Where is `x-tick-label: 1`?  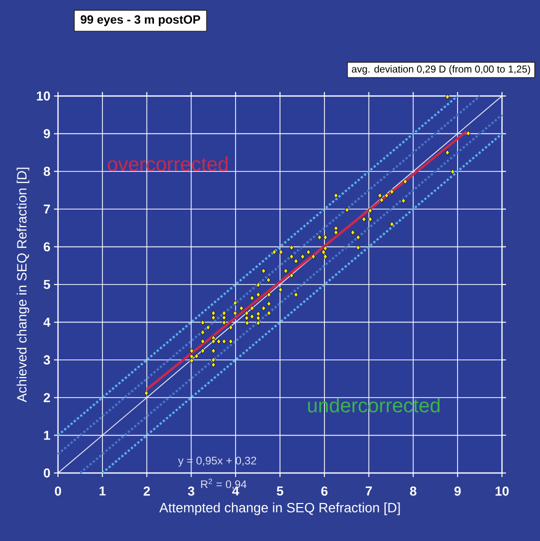
x-tick-label: 1 is located at coordinates (103, 491).